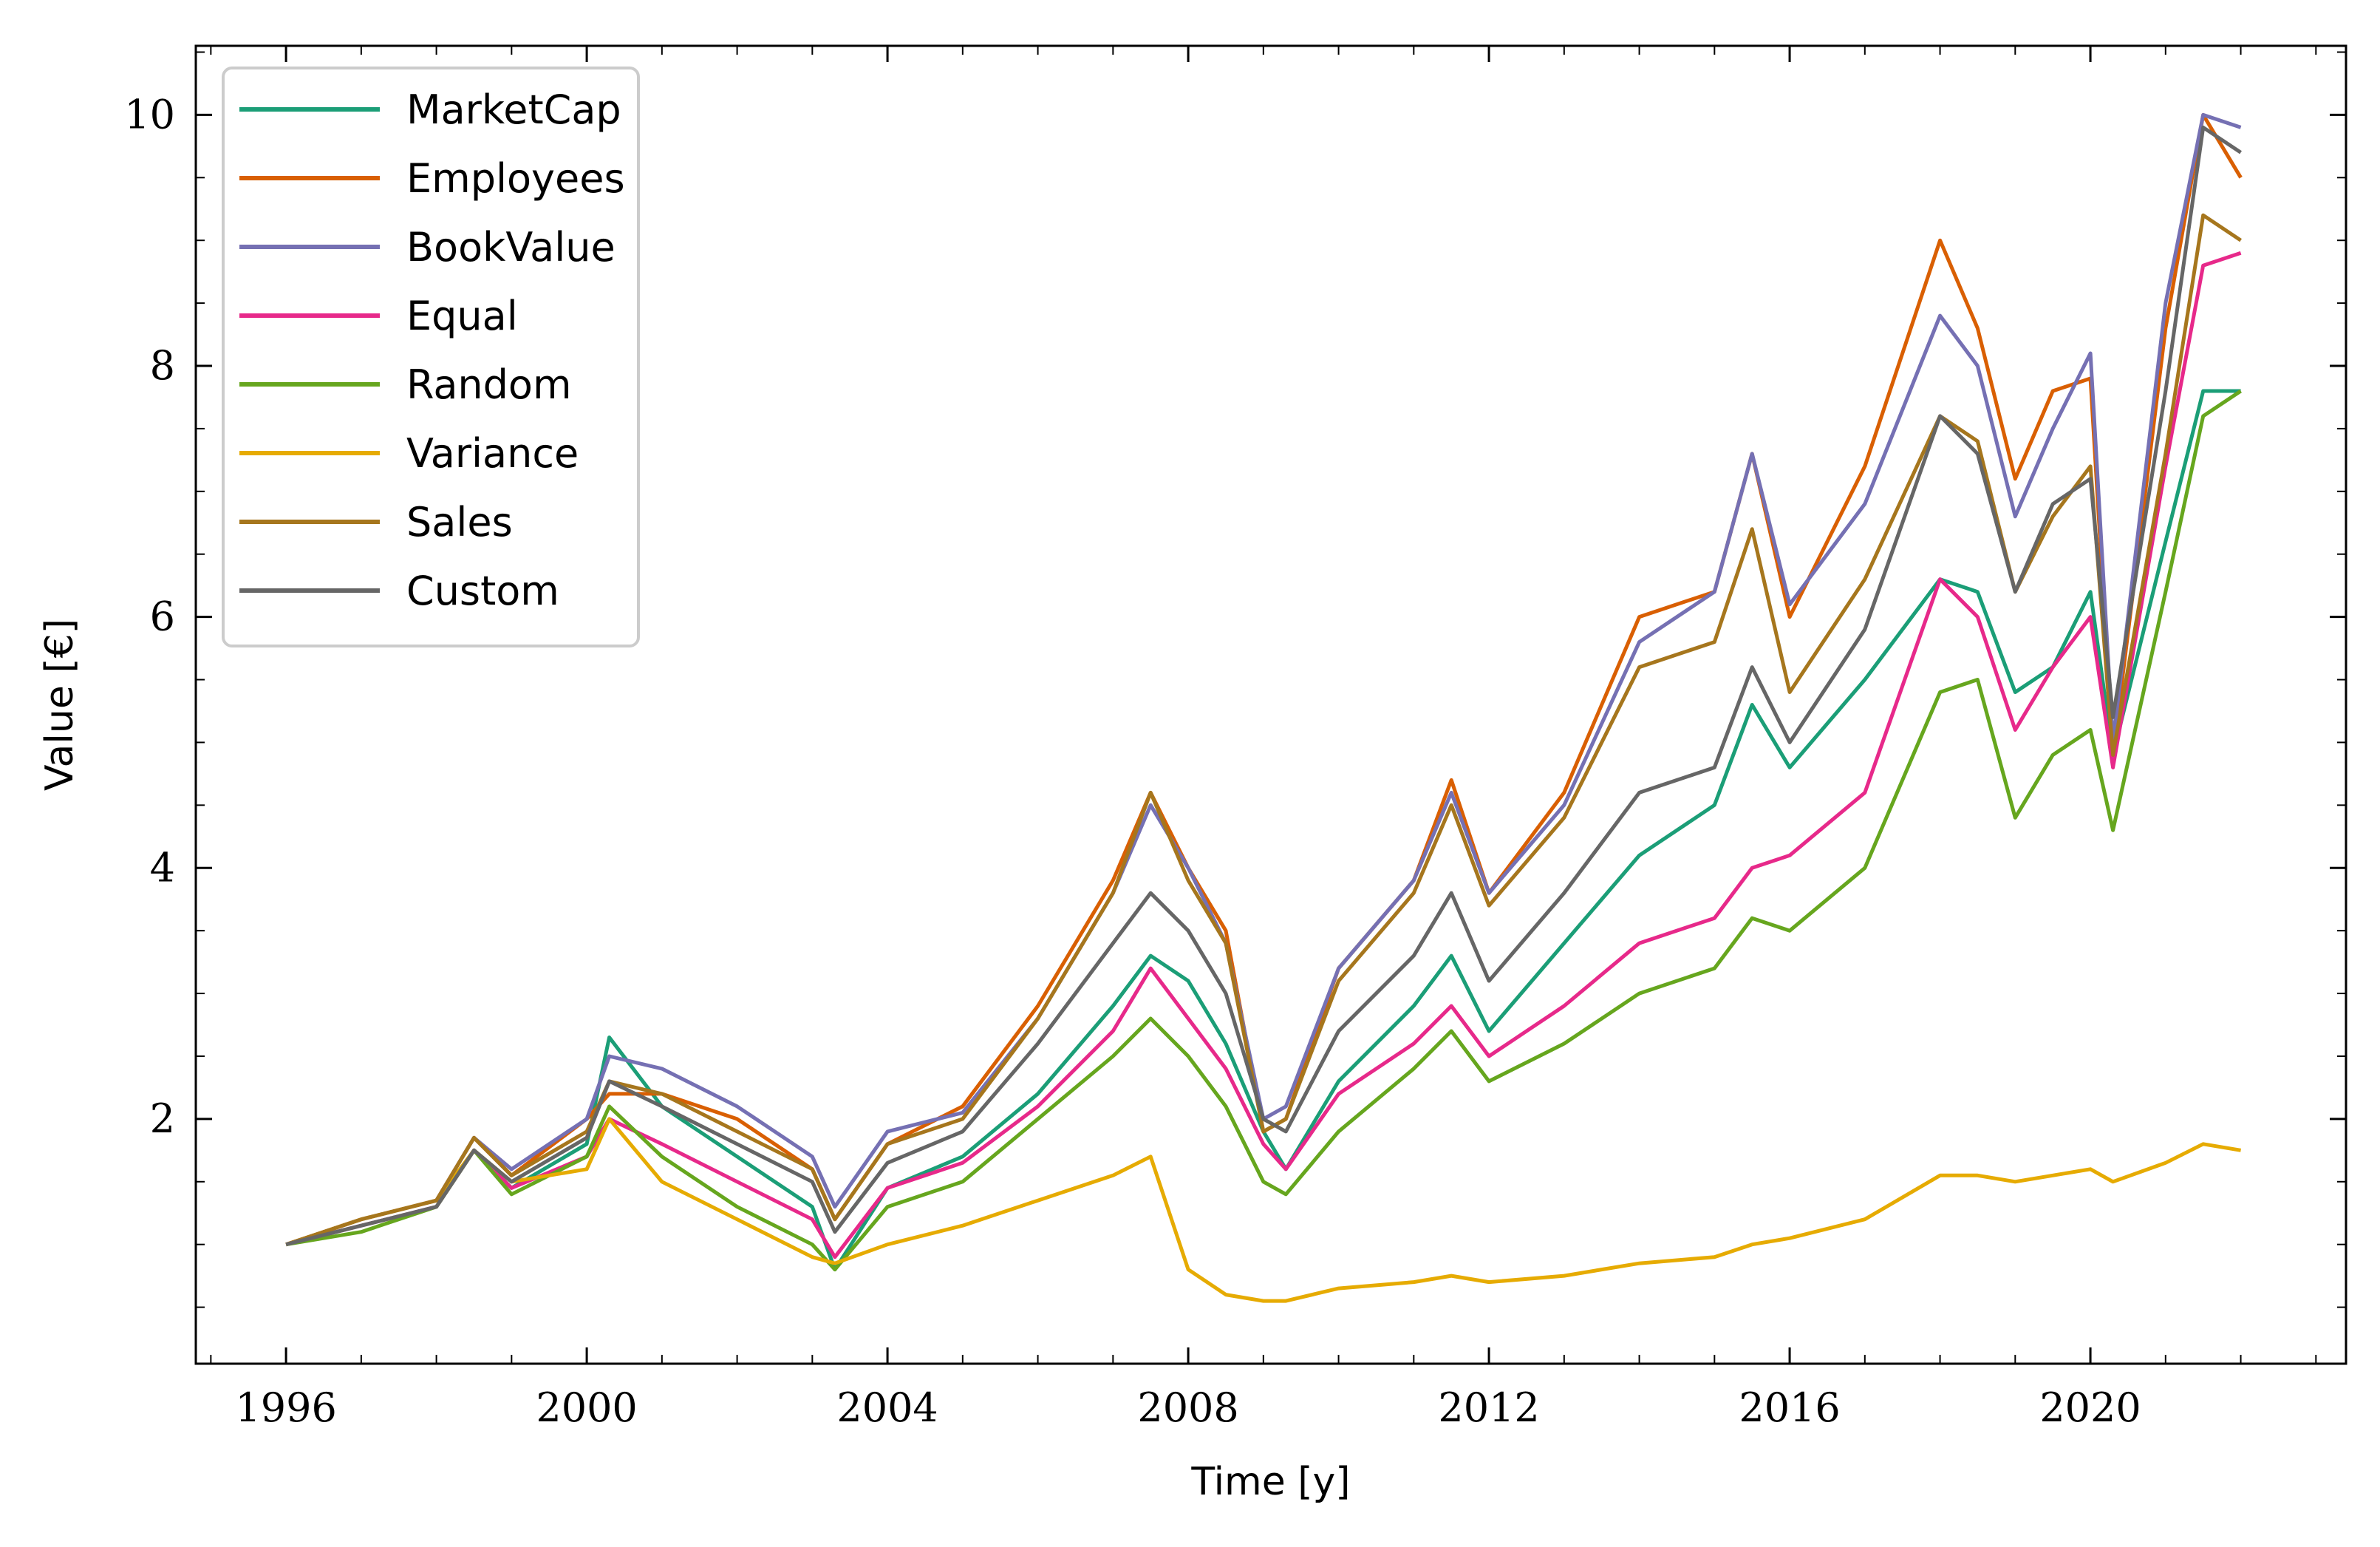 Image resolution: width=2380 pixels, height=1547 pixels. Describe the element at coordinates (163, 867) in the screenshot. I see `y-tick-label: 4` at that location.